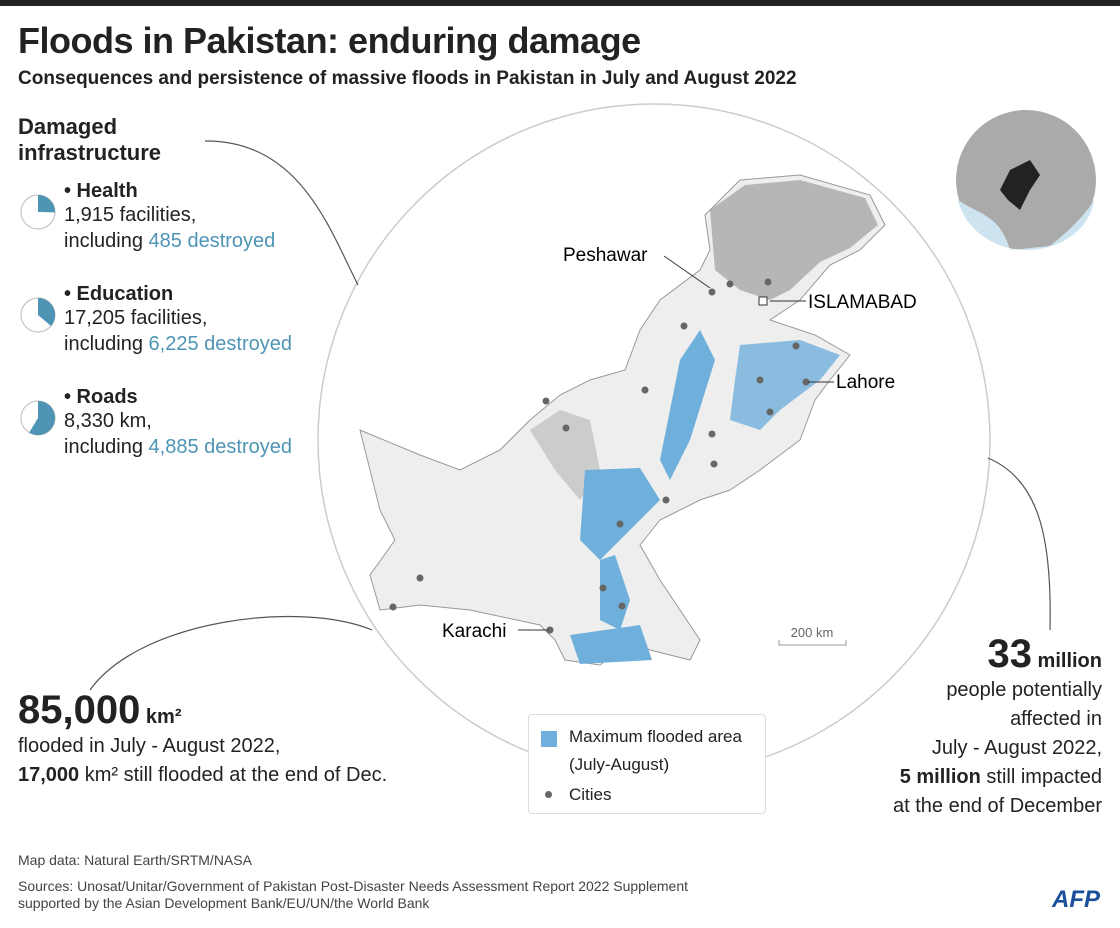 The height and width of the screenshot is (928, 1120). What do you see at coordinates (1056, 719) in the screenshot?
I see `stat-text: affected in` at bounding box center [1056, 719].